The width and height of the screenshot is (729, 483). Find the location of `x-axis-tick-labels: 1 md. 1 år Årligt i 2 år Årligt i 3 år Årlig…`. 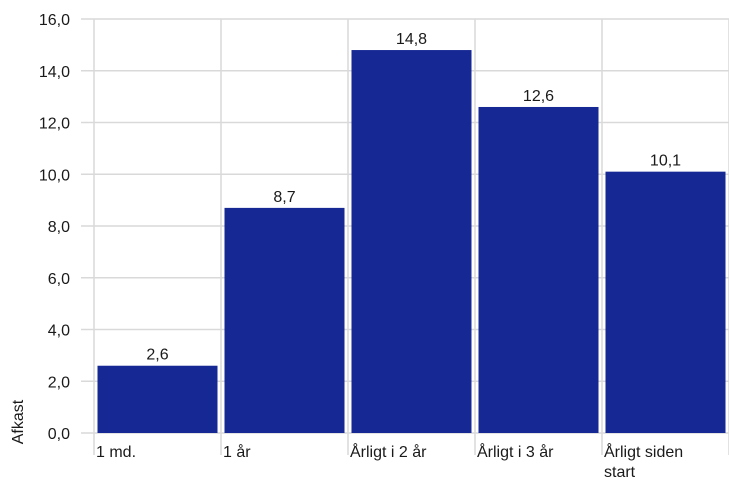

x-axis-tick-labels: 1 md. 1 år Årligt i 2 år Årligt i 3 år Årlig… is located at coordinates (389, 461).